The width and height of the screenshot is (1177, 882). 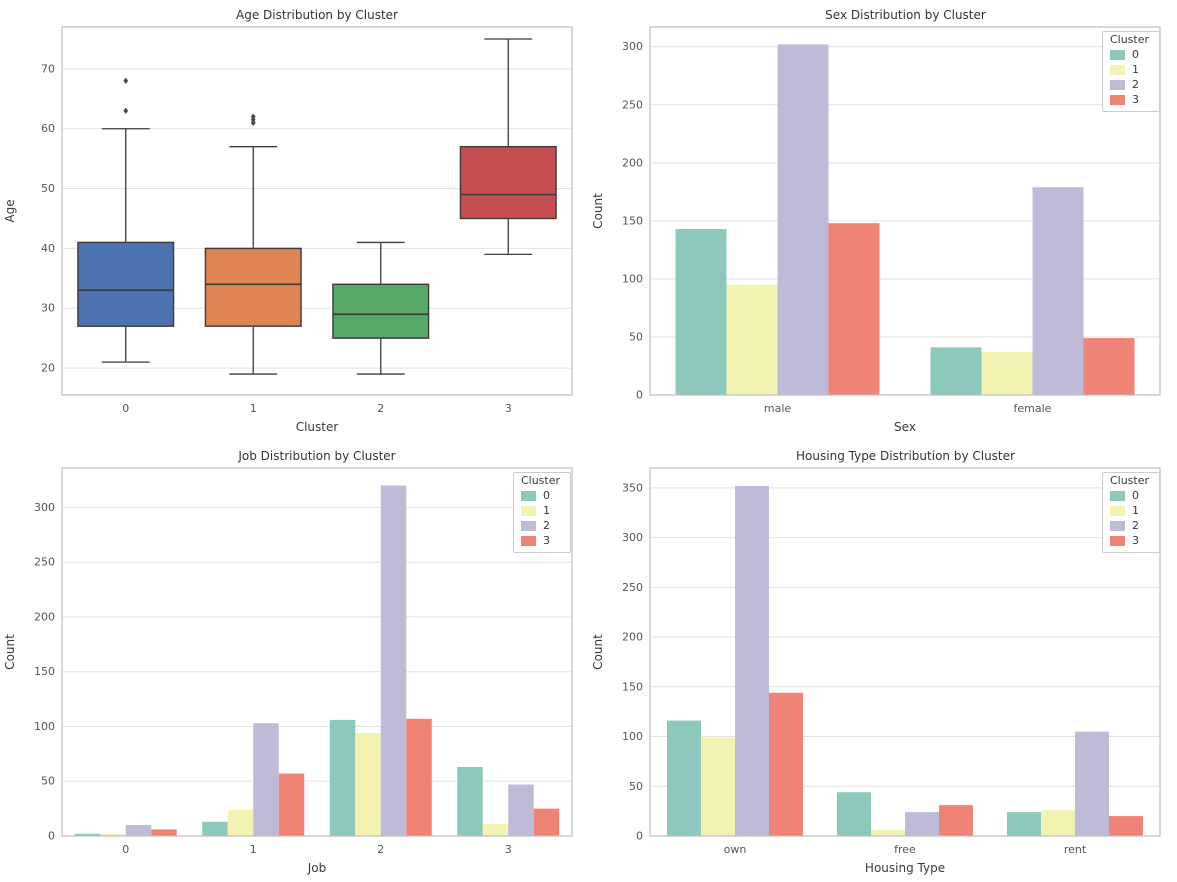 I want to click on x-tick-label: rent, so click(x=1075, y=849).